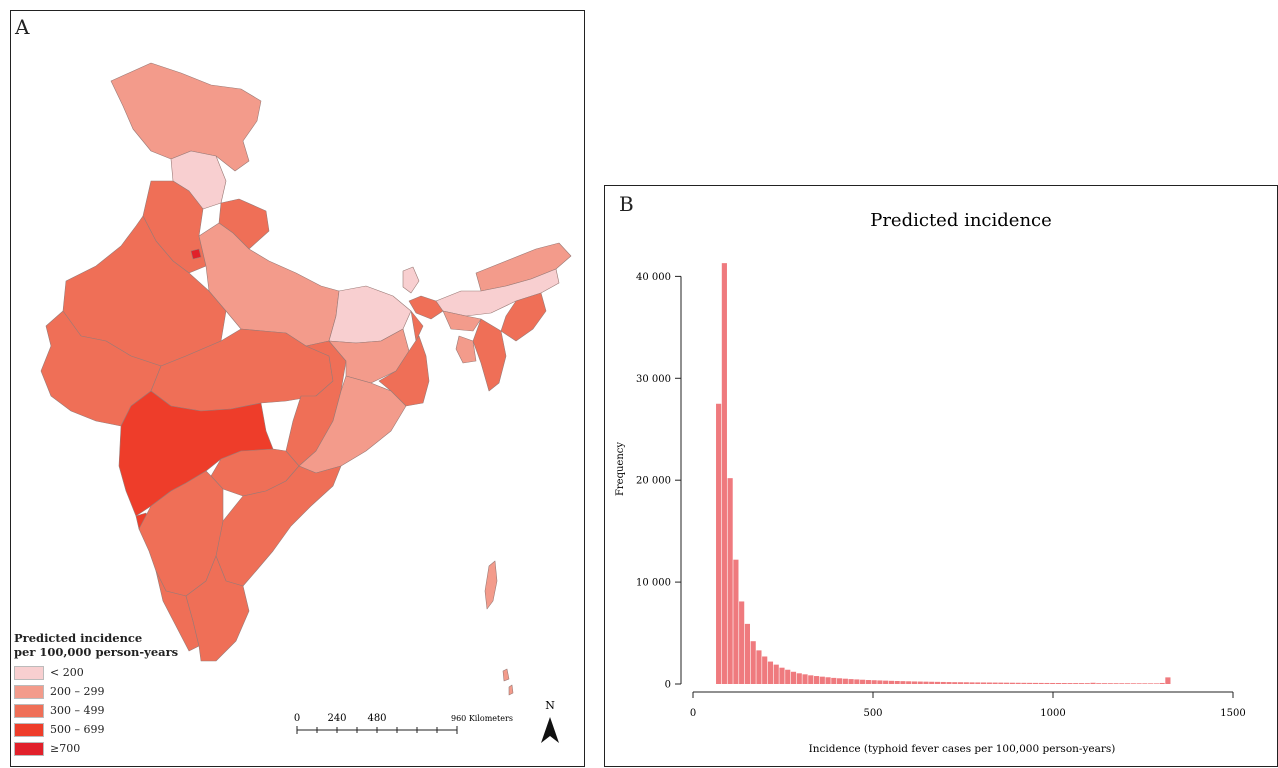 Image resolution: width=1278 pixels, height=768 pixels. What do you see at coordinates (653, 379) in the screenshot?
I see `y-tick-label: 30 000` at bounding box center [653, 379].